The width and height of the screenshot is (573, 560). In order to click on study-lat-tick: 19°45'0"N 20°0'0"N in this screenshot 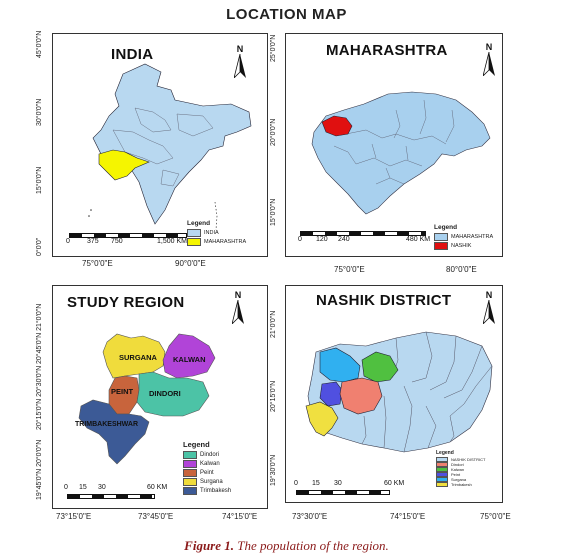, I will do `click(39, 469)`.